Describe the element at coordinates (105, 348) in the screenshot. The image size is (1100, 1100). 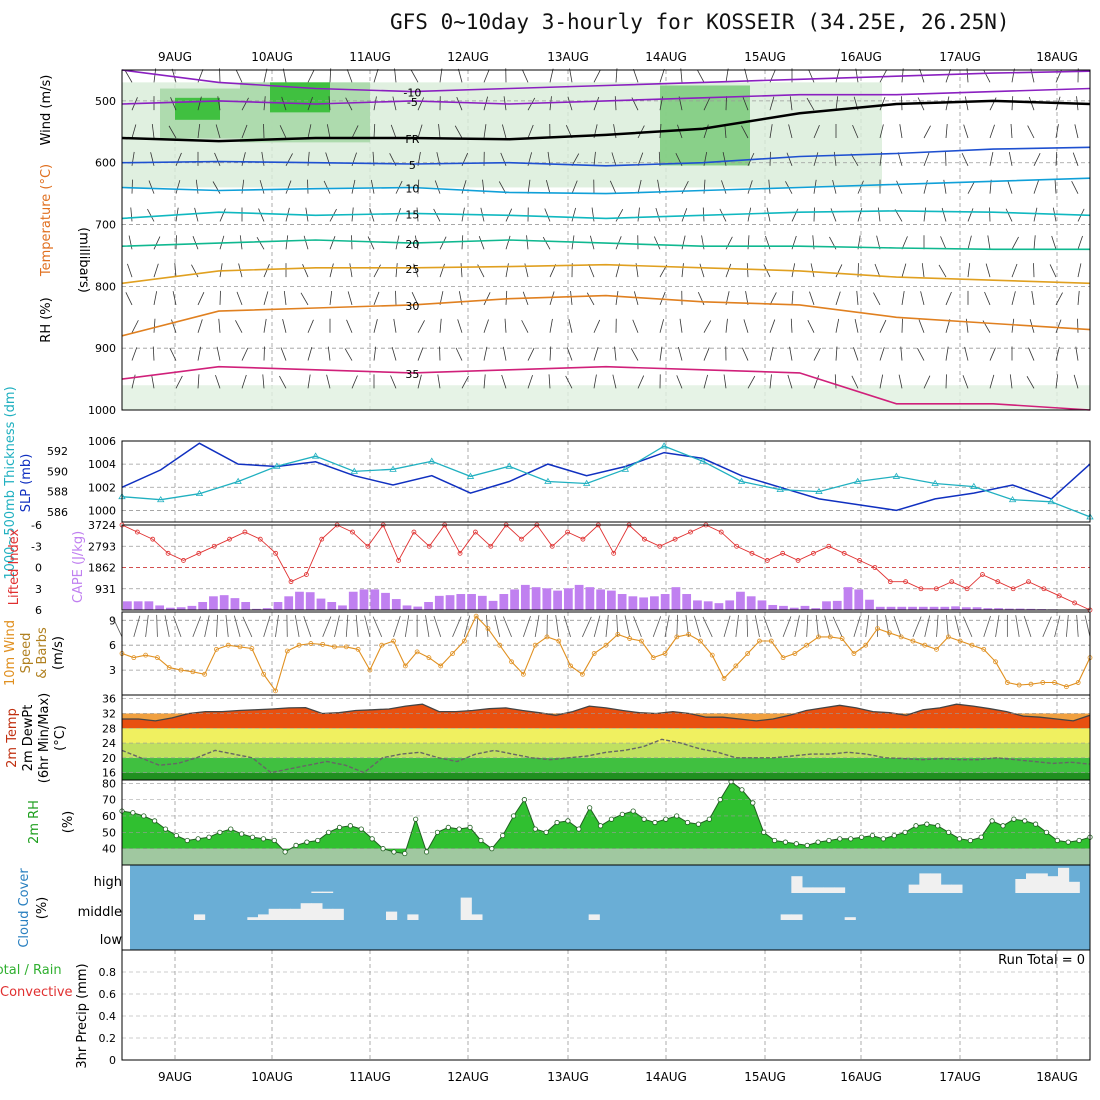
I see `pressure-tick-label: 900` at that location.